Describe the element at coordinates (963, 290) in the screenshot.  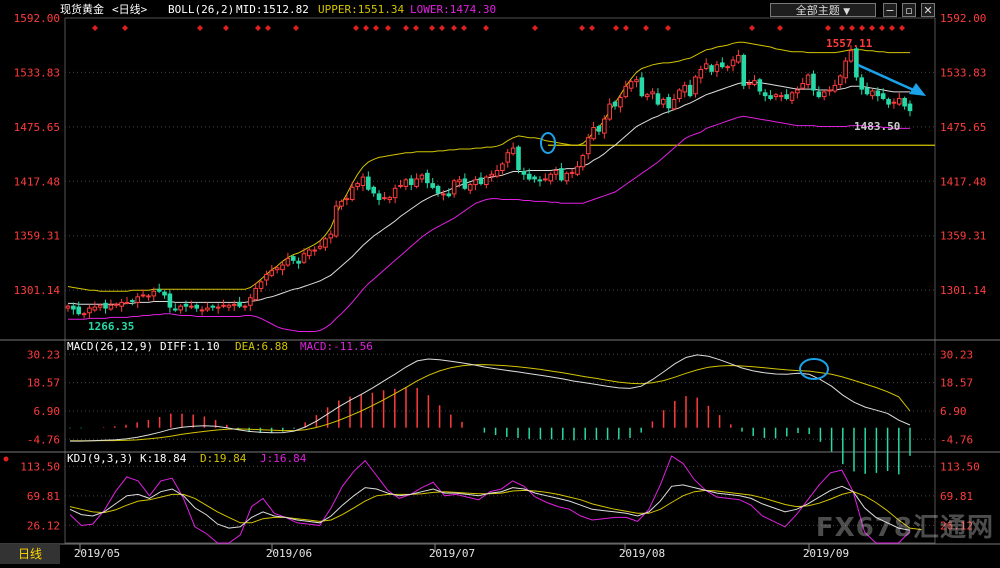
I see `price-tick-label-right: 1301.14` at that location.